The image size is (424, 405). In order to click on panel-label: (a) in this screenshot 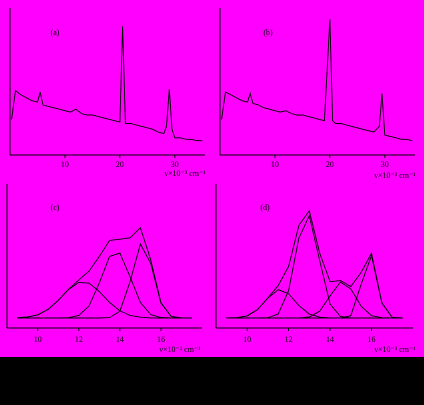, I will do `click(55, 32)`.